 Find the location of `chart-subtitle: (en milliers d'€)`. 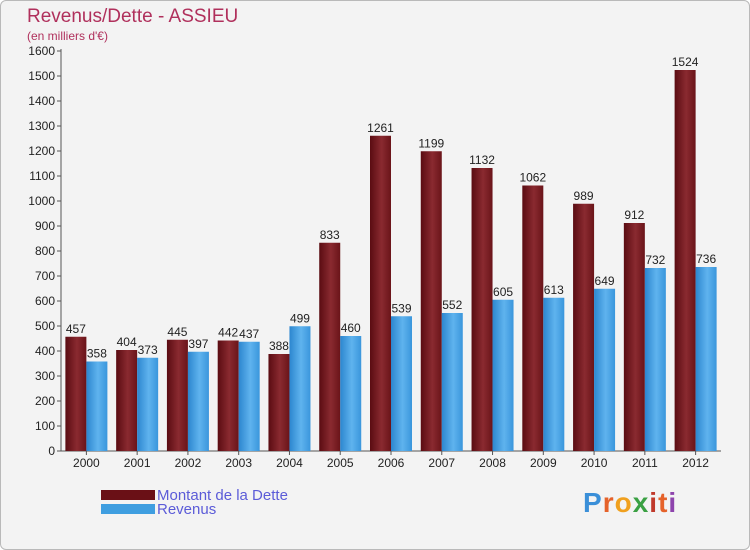

chart-subtitle: (en milliers d'€) is located at coordinates (67, 36).